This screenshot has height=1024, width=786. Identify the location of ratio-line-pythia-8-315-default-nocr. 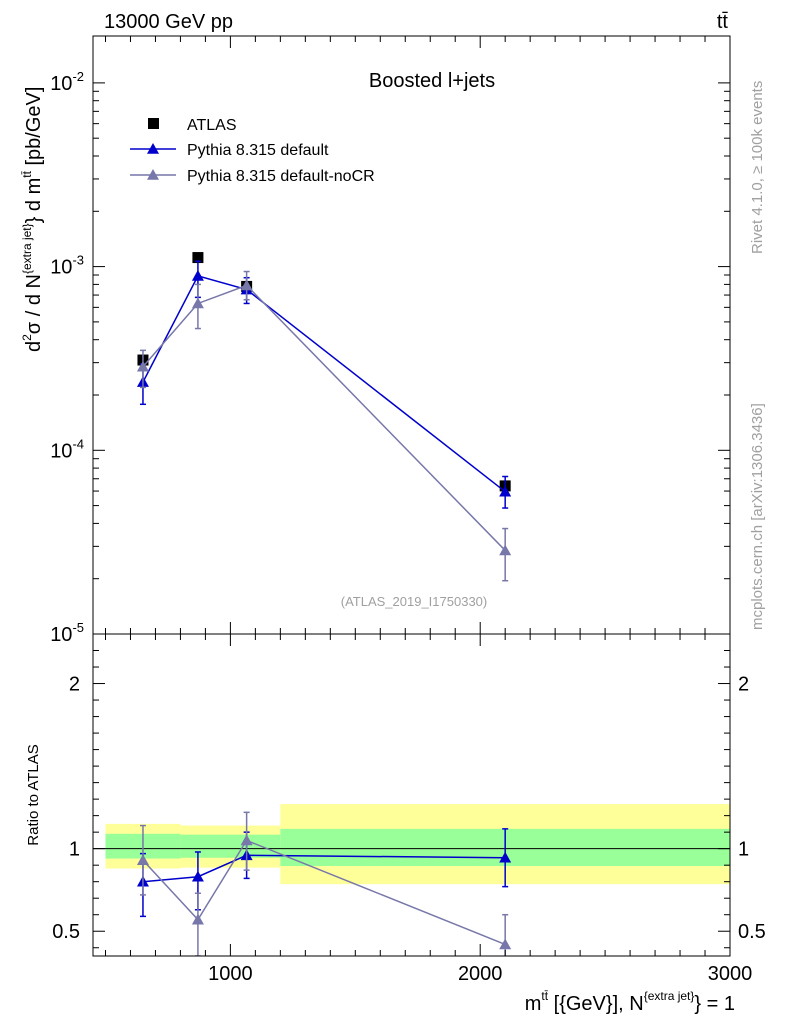
(324, 892).